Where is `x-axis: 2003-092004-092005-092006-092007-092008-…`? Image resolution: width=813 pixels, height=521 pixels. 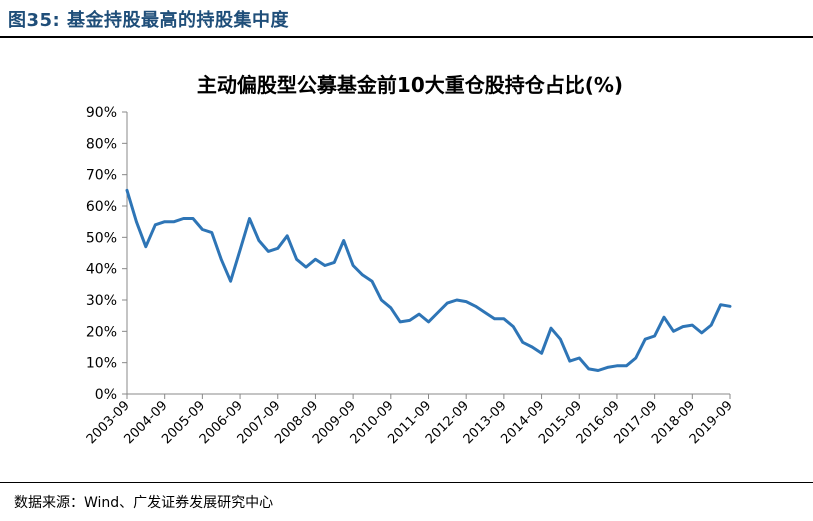 x-axis: 2003-092004-092005-092006-092007-092008-… is located at coordinates (410, 420).